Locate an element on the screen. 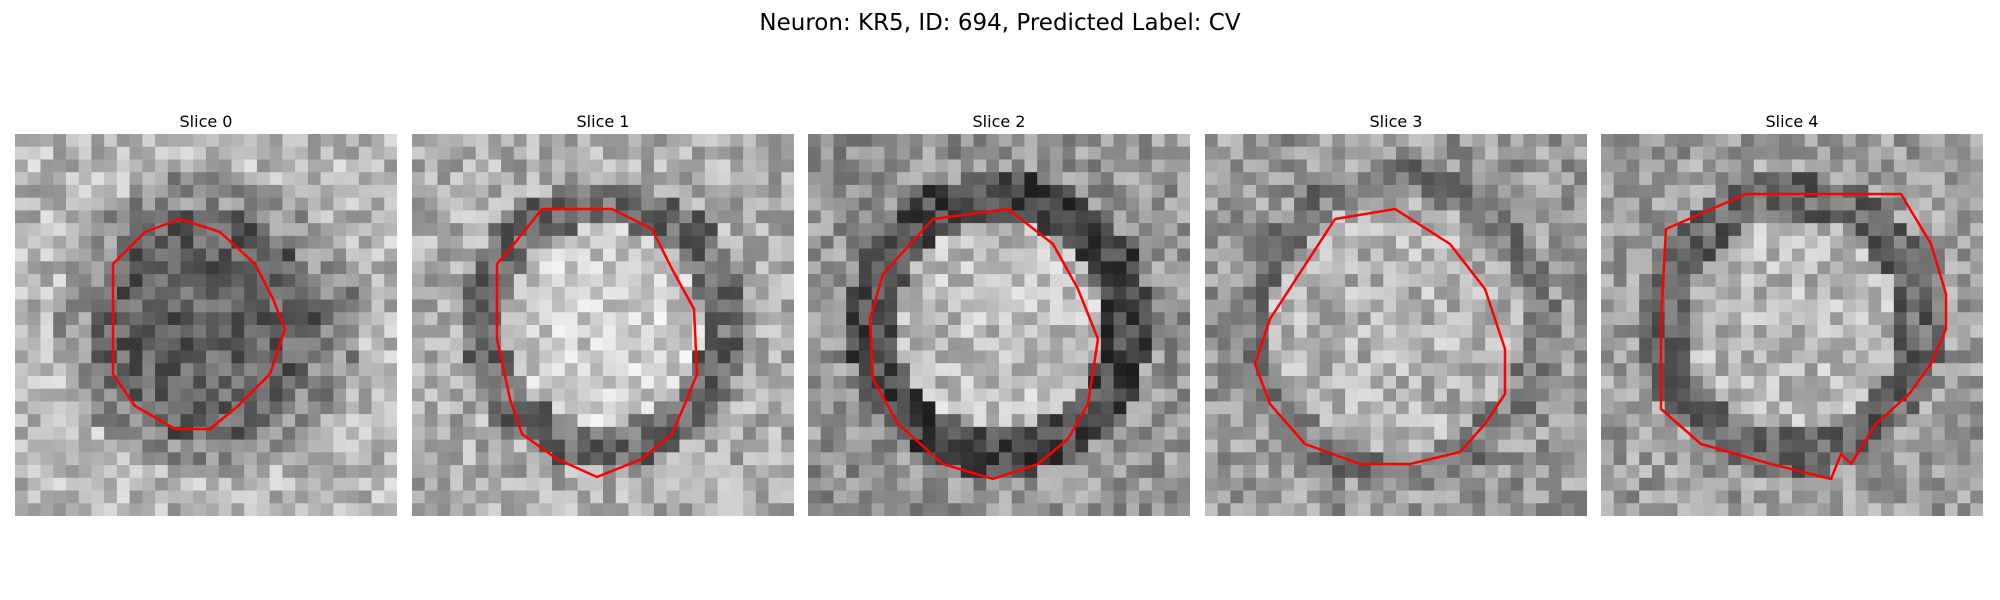  slice-panel-4: Slice 4 is located at coordinates (1792, 314).